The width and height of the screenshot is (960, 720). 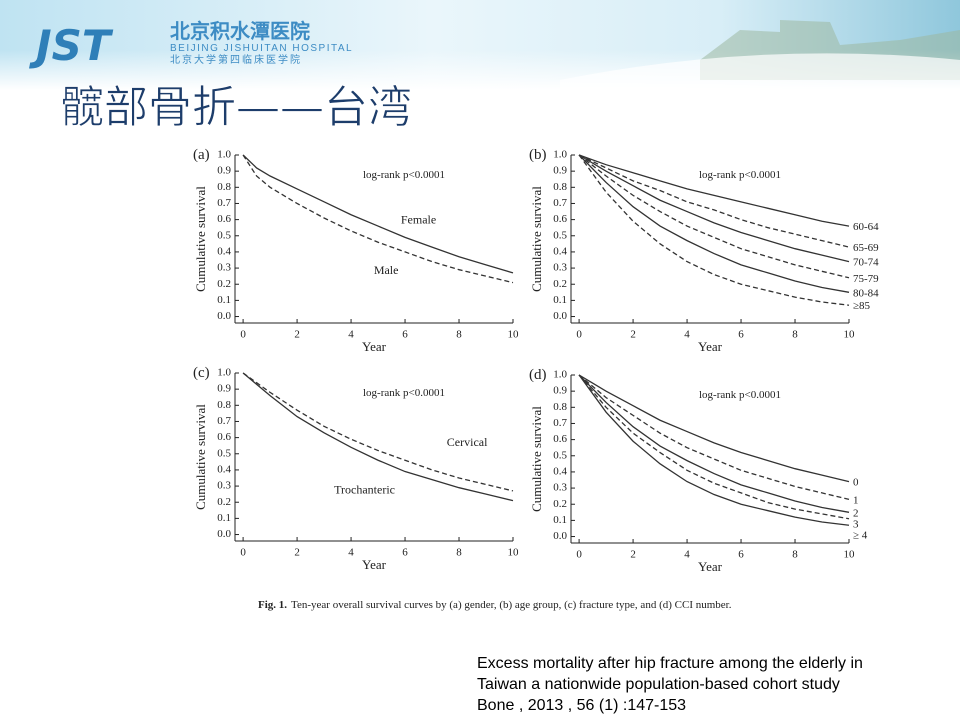 I want to click on series-label: ≥85, so click(x=862, y=306).